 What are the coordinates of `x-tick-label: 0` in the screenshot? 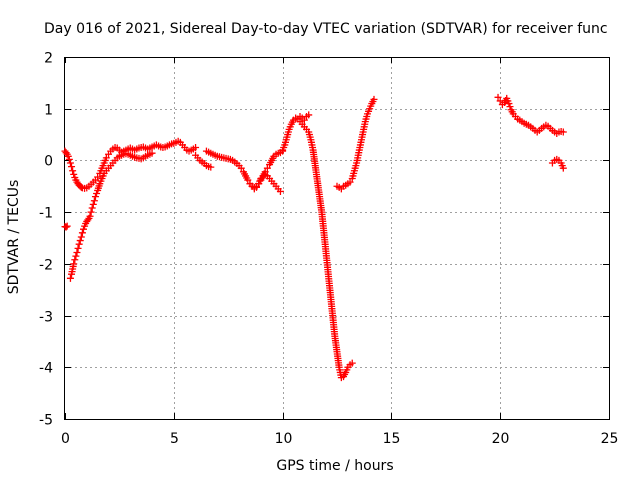 It's located at (65, 439).